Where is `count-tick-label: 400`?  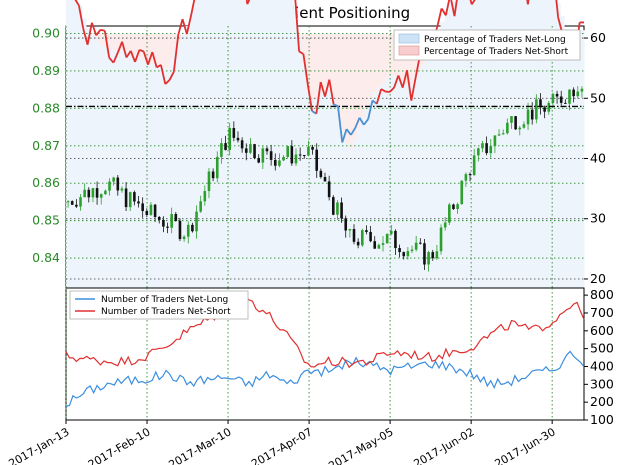
count-tick-label: 400 is located at coordinates (602, 365).